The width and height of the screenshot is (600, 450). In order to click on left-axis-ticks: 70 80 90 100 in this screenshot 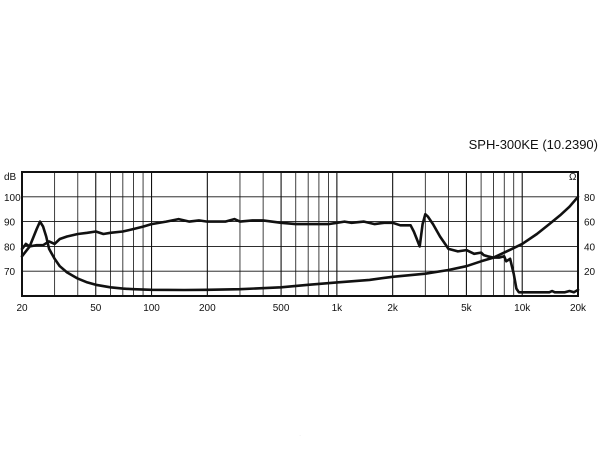, I will do `click(12, 235)`.